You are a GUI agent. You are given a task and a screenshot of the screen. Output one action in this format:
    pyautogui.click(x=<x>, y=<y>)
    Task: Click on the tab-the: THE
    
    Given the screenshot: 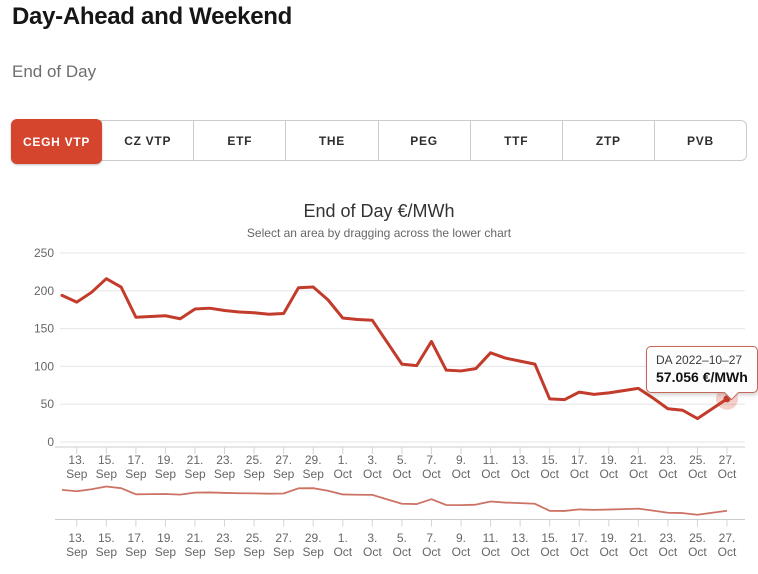 What is the action you would take?
    pyautogui.click(x=331, y=140)
    